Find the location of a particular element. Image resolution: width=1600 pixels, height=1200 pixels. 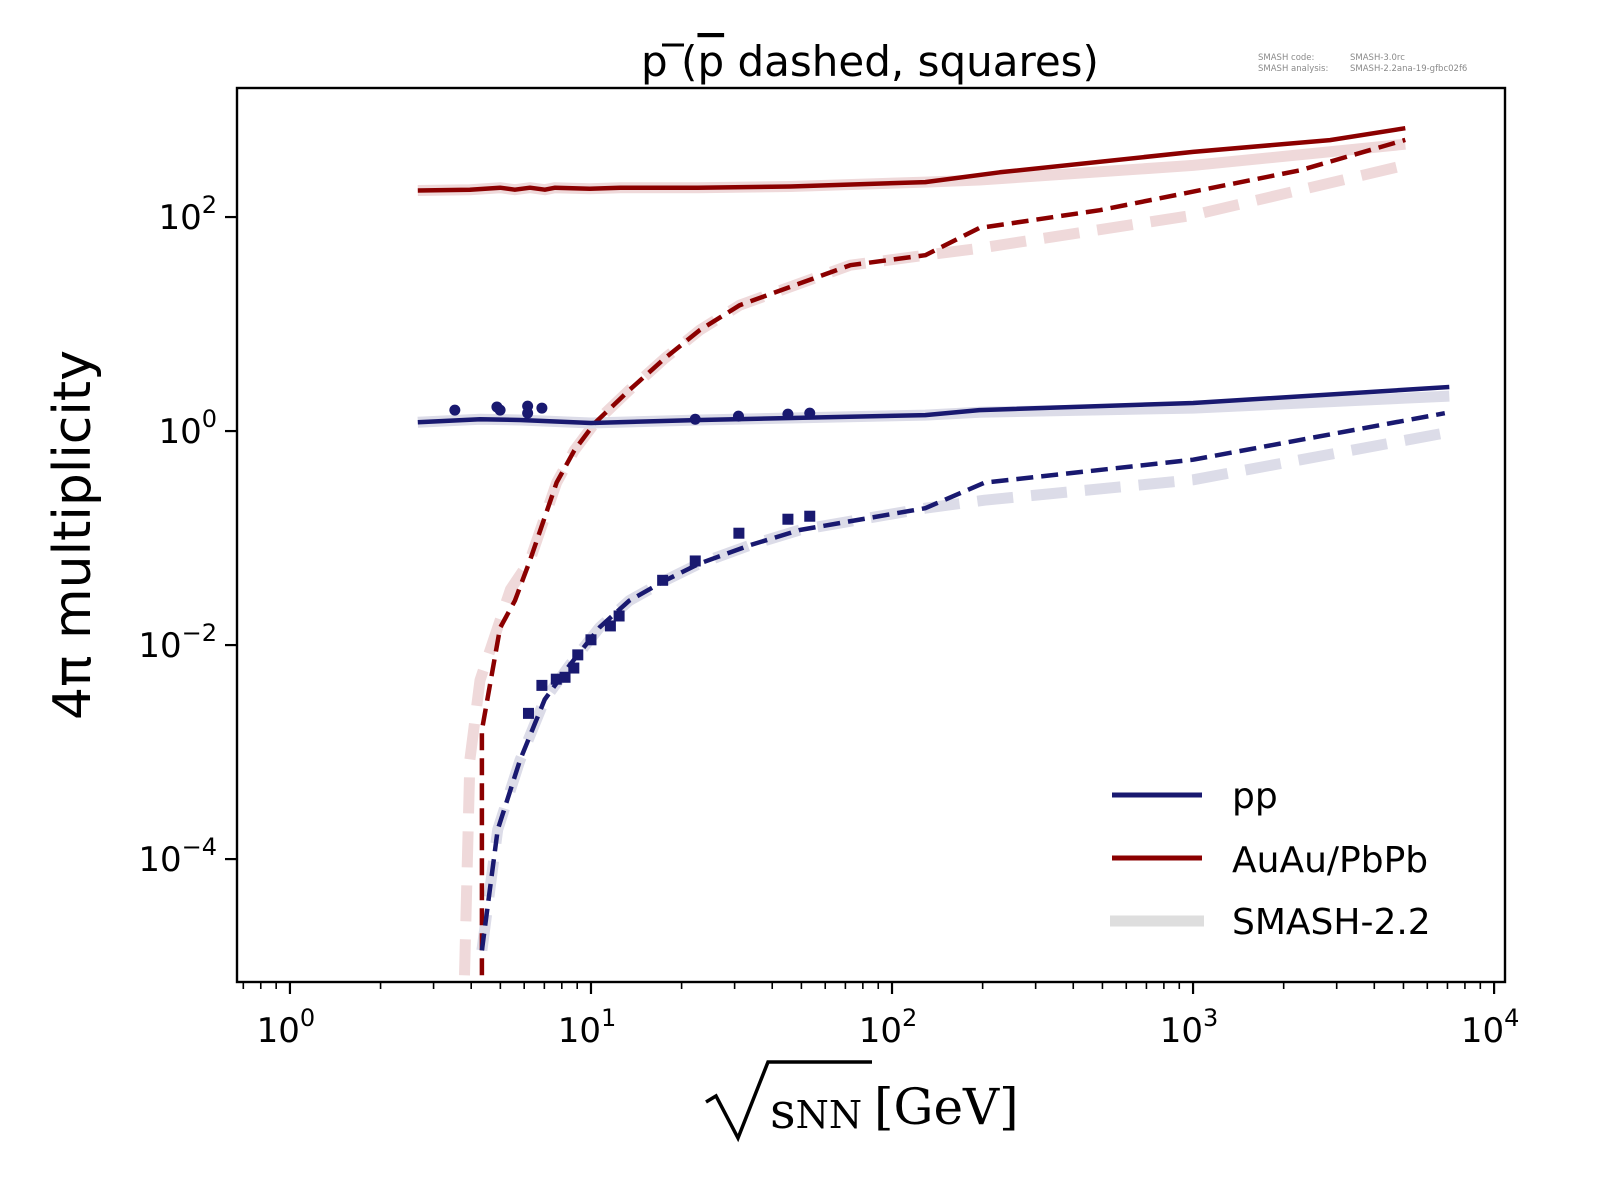

y-tick-label: 10⁻² is located at coordinates (177, 642).